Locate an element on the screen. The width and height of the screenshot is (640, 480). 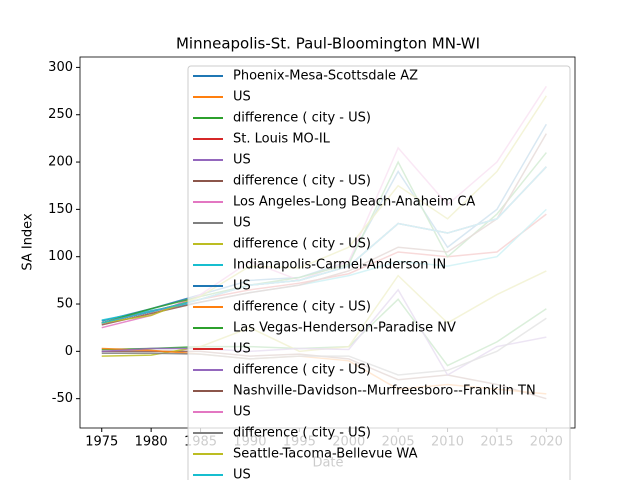
y-axis-label: SA Index is located at coordinates (28, 242).